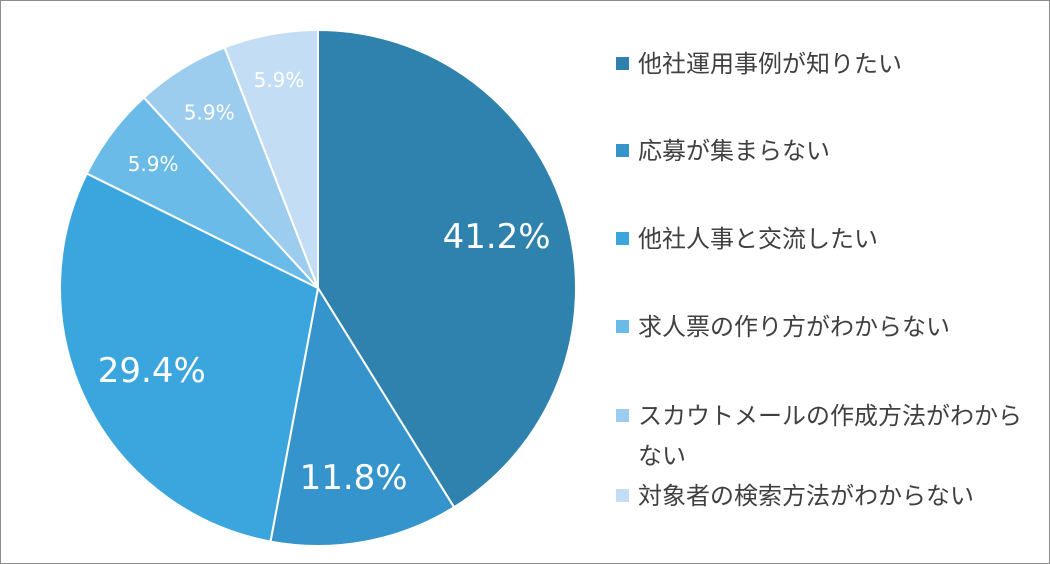 This screenshot has height=564, width=1050. Describe the element at coordinates (794, 327) in the screenshot. I see `legend-label-4: 求人票の作り方がわからない` at that location.